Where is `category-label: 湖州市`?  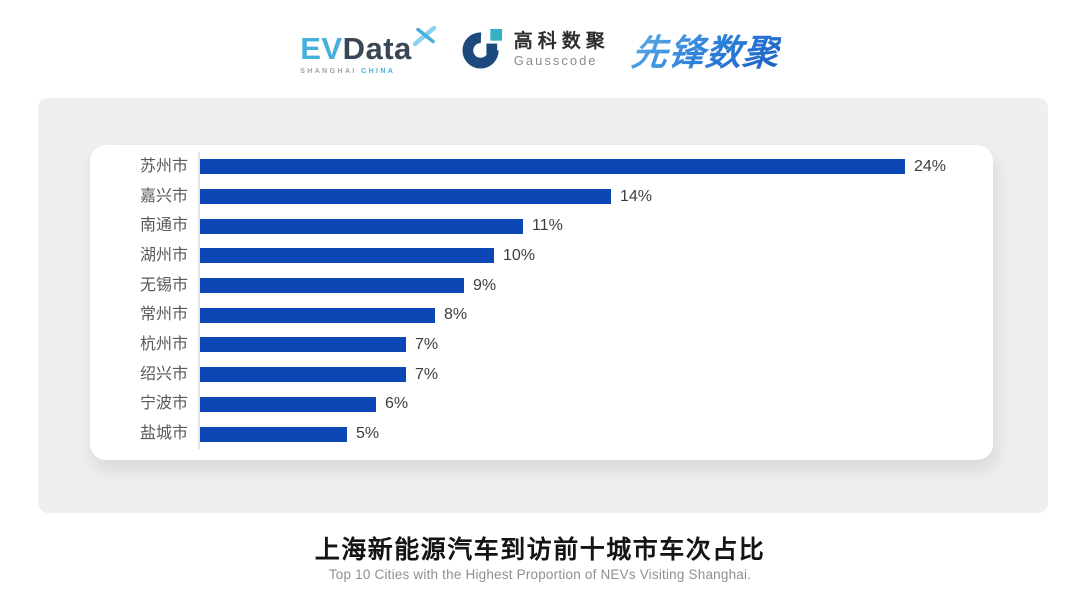 category-label: 湖州市 is located at coordinates (163, 255).